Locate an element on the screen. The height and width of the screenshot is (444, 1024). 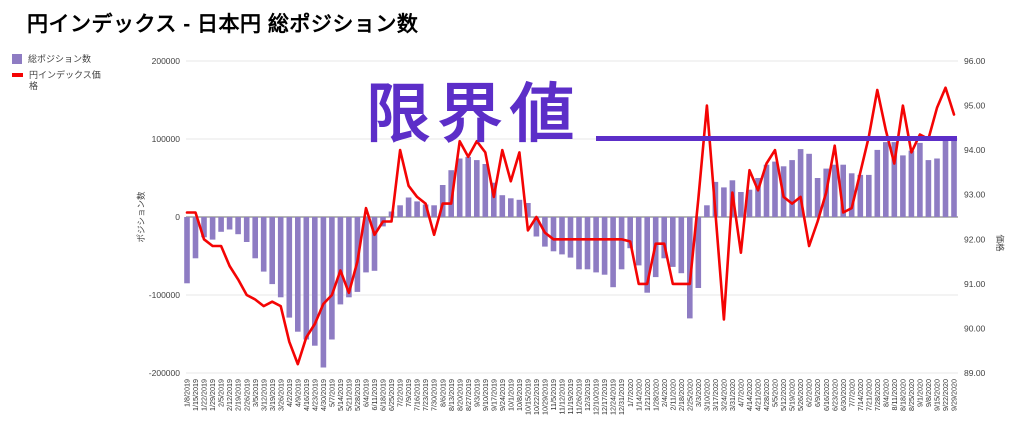
right-axis-title: 価格 is located at coordinates (1000, 243).